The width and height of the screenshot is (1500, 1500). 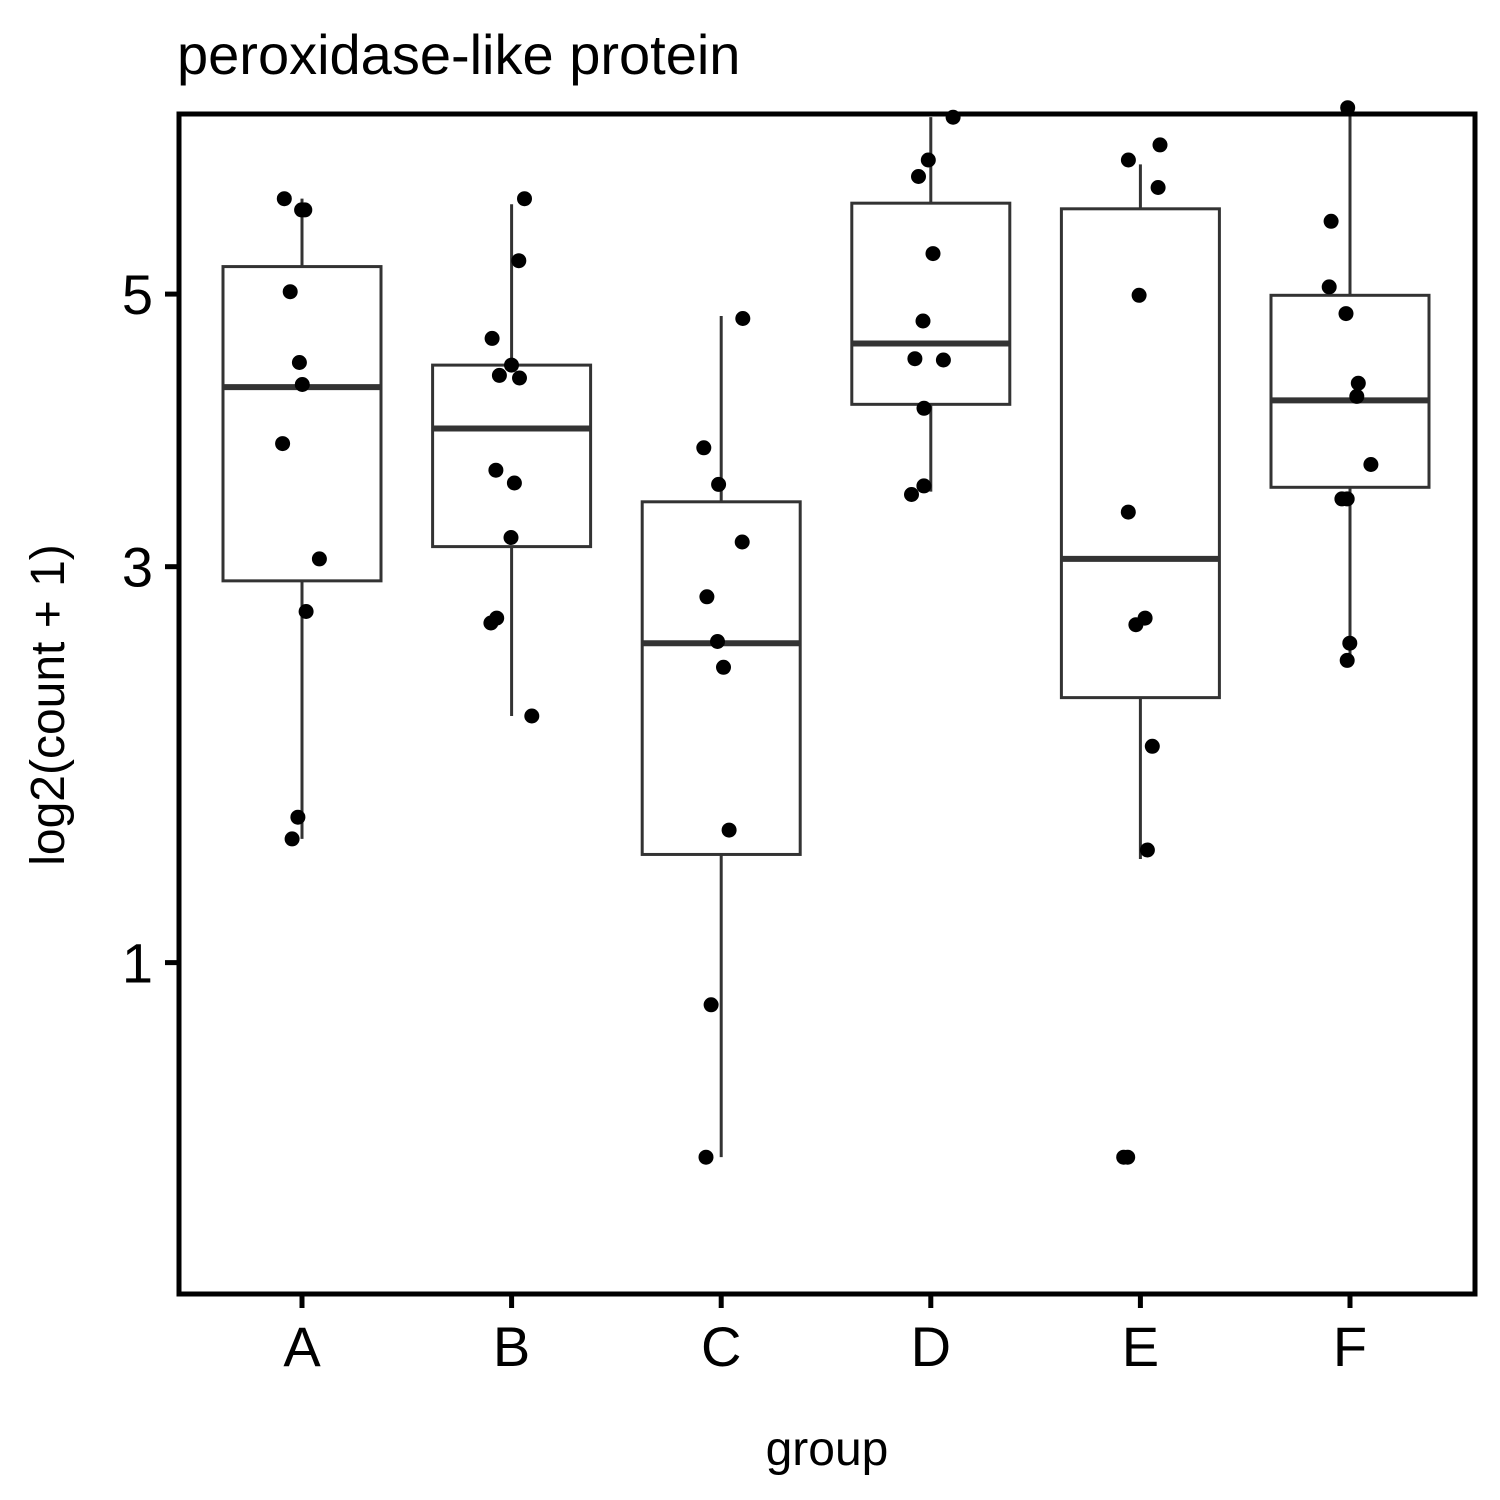 What do you see at coordinates (931, 1346) in the screenshot?
I see `x-tick-label-d: D` at bounding box center [931, 1346].